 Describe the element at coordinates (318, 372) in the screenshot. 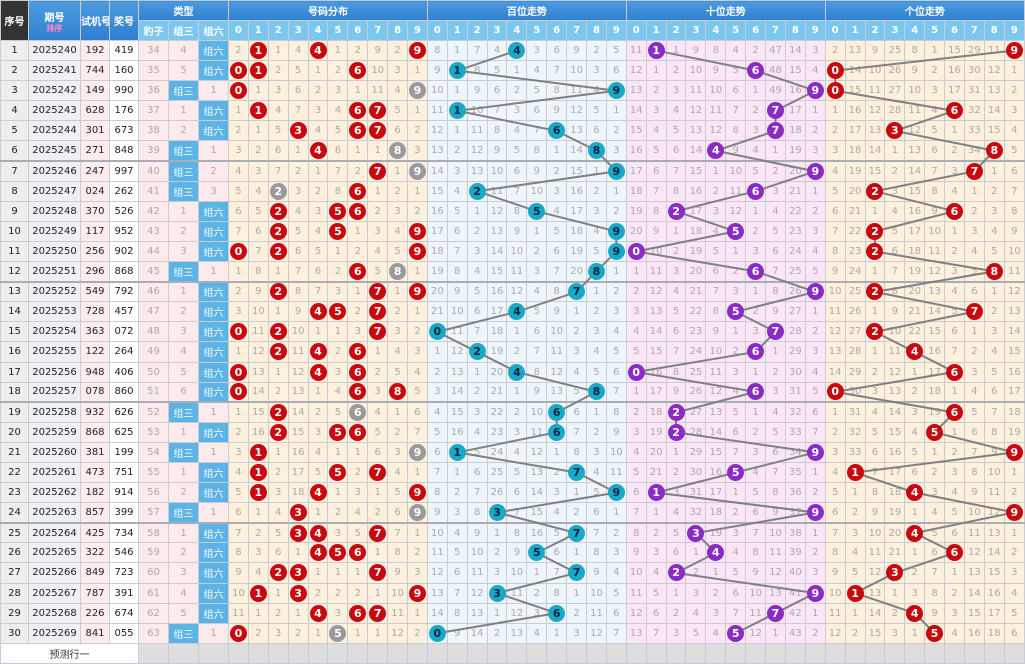

I see `dist-ball-4: 4` at that location.